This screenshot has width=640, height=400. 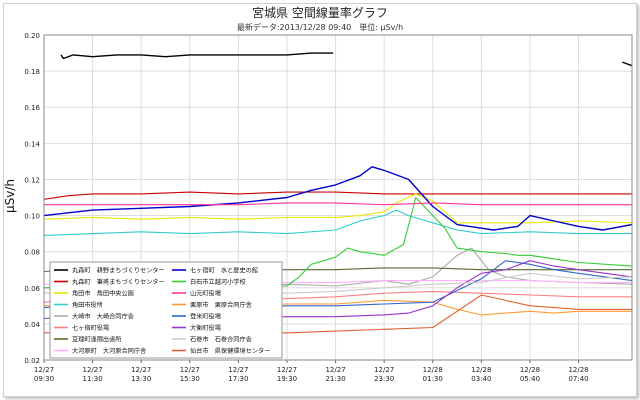 What do you see at coordinates (97, 340) in the screenshot?
I see `legend-label: 亘理町逢隈出張所` at bounding box center [97, 340].